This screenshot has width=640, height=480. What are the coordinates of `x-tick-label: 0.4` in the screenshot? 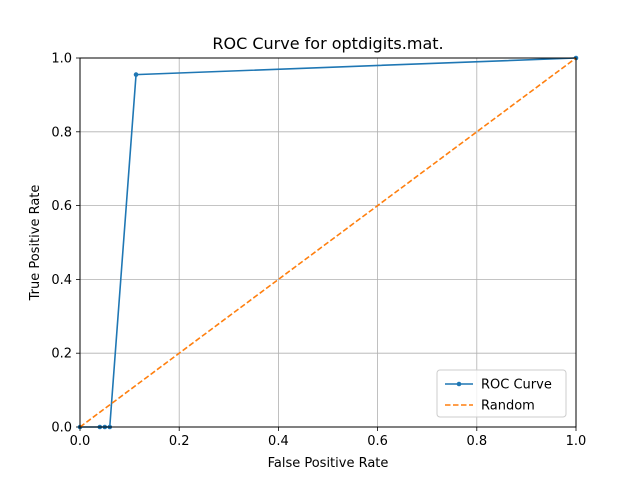 It's located at (278, 441).